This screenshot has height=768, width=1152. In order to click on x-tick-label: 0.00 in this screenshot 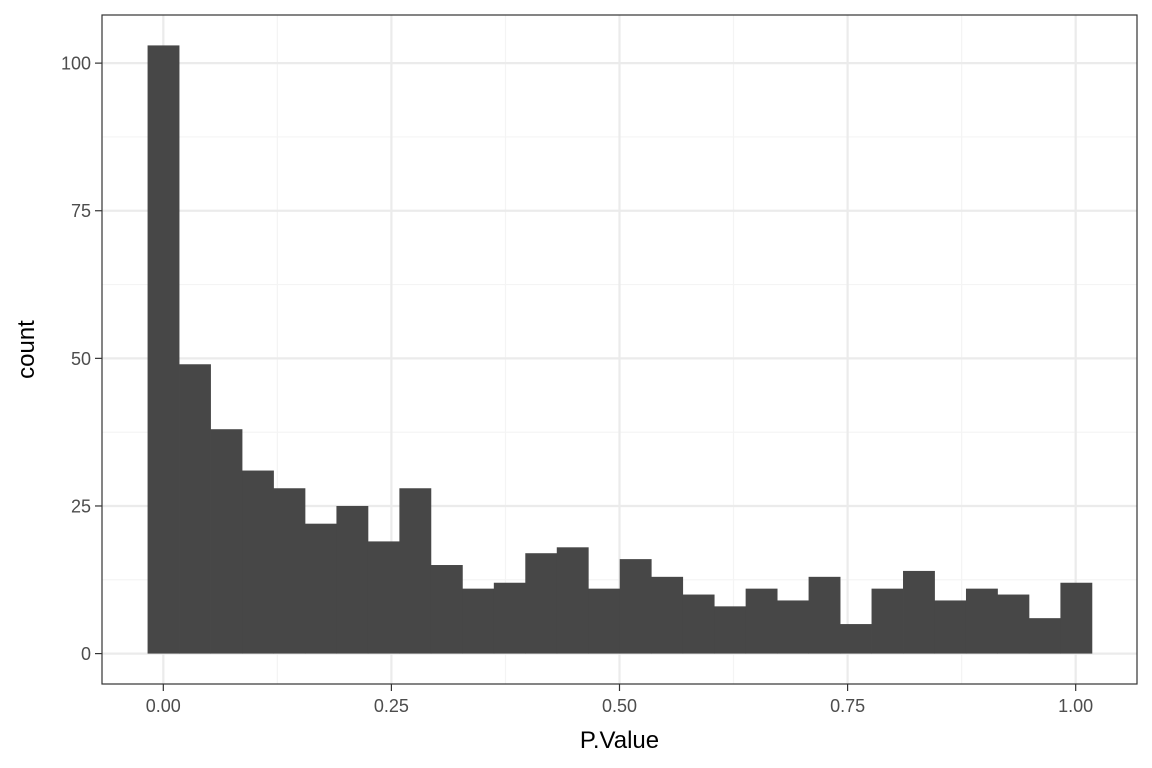, I will do `click(163, 706)`.